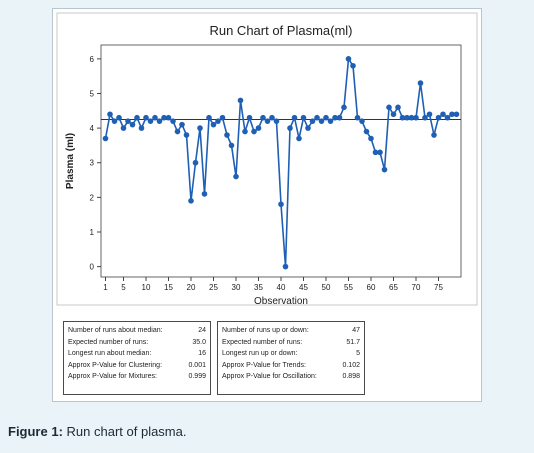  What do you see at coordinates (353, 342) in the screenshot?
I see `stat-right-value: 51.7` at bounding box center [353, 342].